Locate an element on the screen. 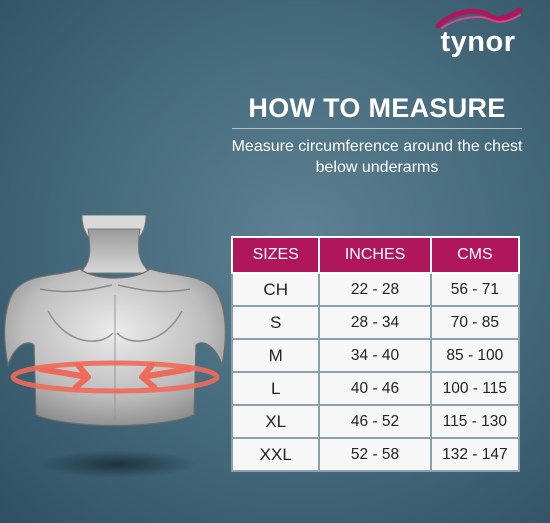 This screenshot has height=523, width=550. table-row: XXL 52 - 58 132 - 147 is located at coordinates (375, 454).